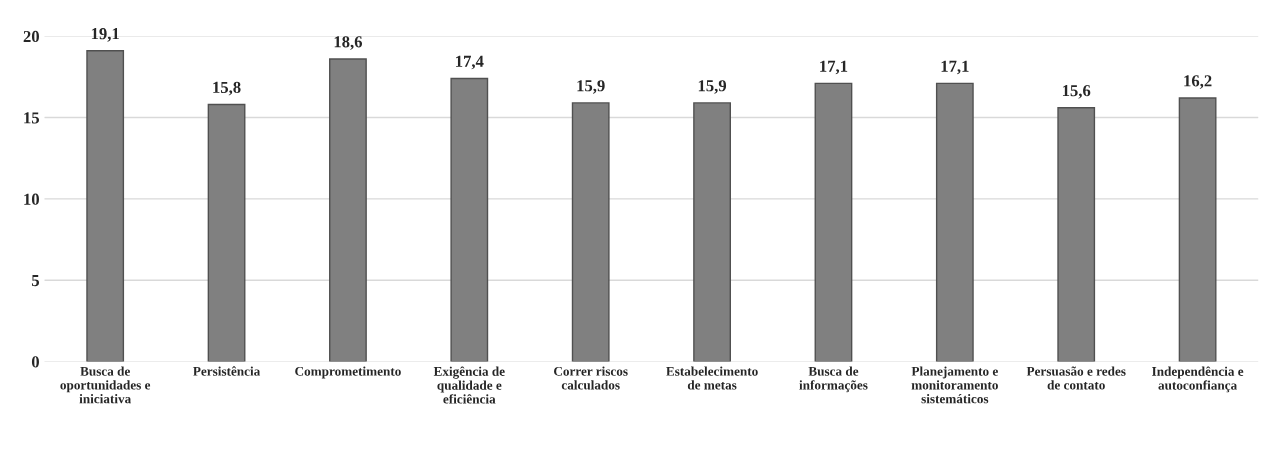  What do you see at coordinates (469, 385) in the screenshot?
I see `x-tick-label: Exigência de qualidade e eficiência` at bounding box center [469, 385].